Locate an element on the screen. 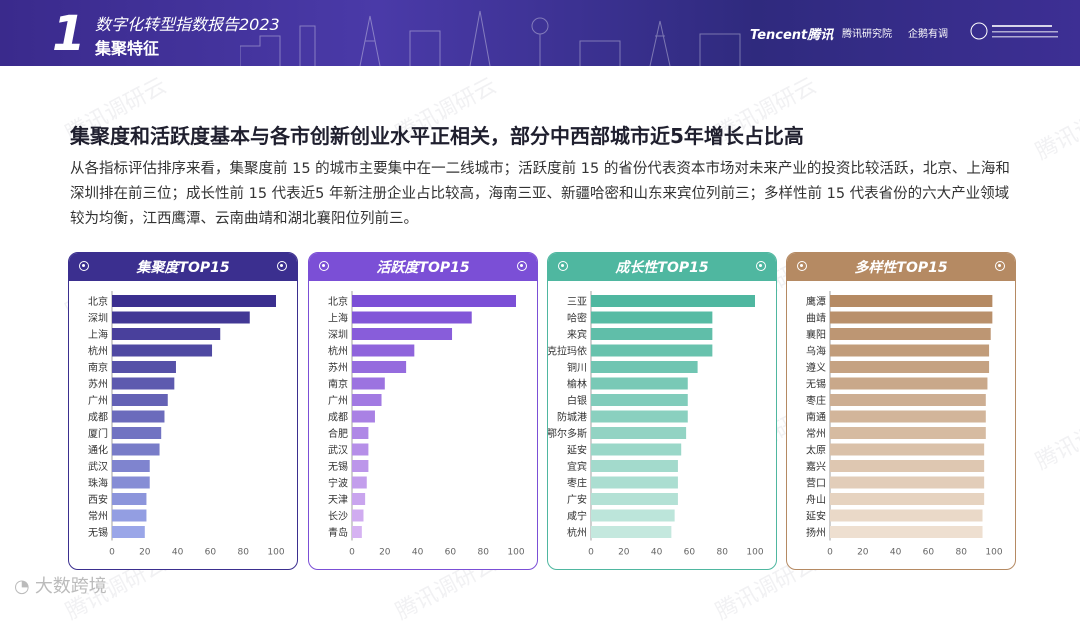 The height and width of the screenshot is (626, 1080). category-label: 枣庄 is located at coordinates (577, 483).